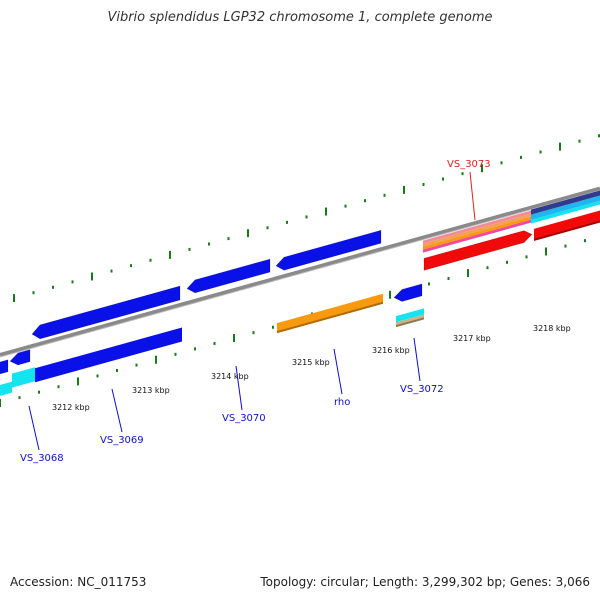 This screenshot has width=600, height=600. I want to click on cds-band-blue-vs3069, so click(108, 355).